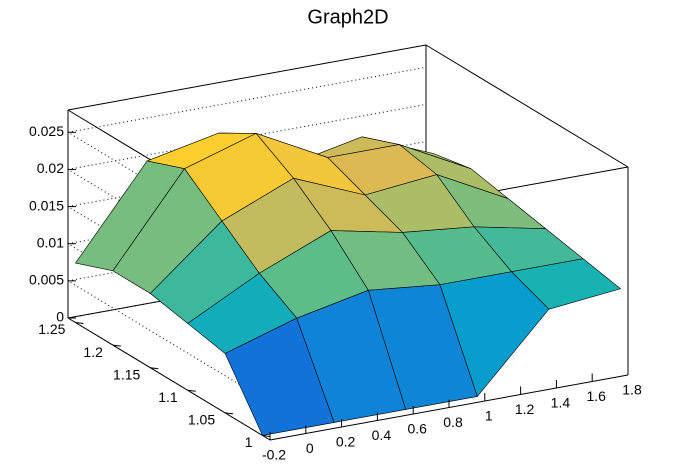  Describe the element at coordinates (274, 455) in the screenshot. I see `x-tick-label: -0.2` at that location.